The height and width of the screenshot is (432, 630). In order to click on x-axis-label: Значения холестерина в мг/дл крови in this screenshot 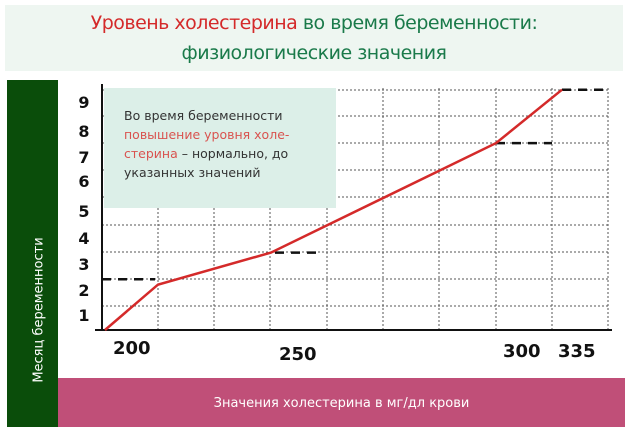, I will do `click(341, 402)`.